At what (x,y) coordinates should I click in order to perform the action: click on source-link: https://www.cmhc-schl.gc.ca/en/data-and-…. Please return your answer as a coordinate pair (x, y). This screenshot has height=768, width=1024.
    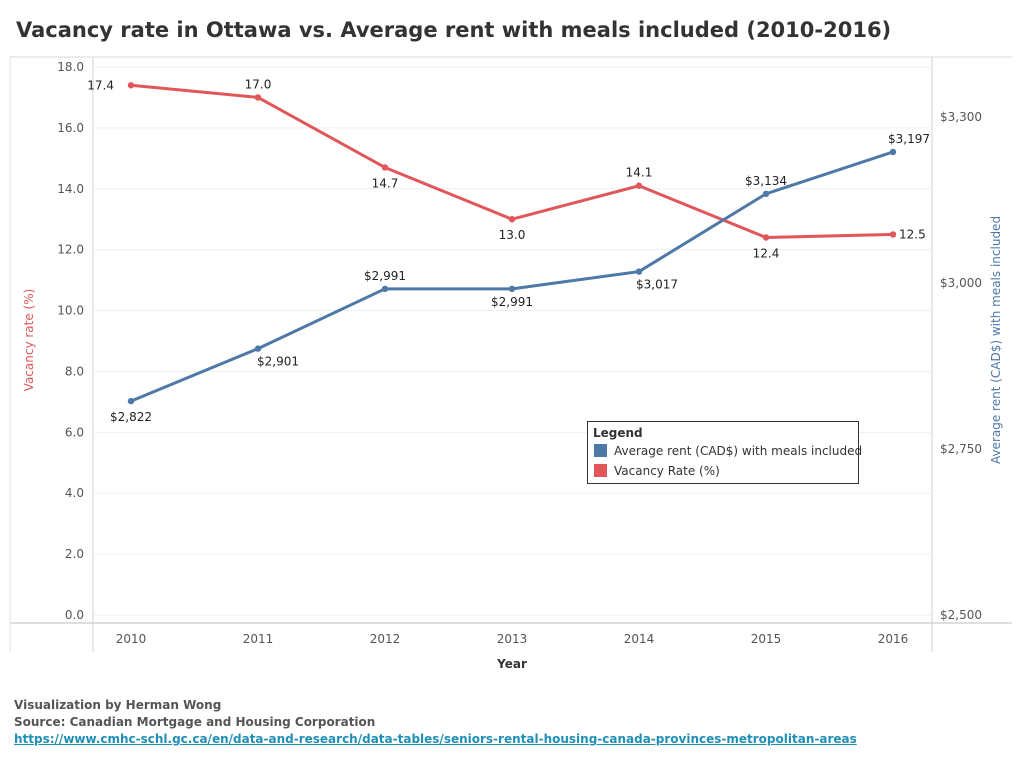
    Looking at the image, I should click on (435, 739).